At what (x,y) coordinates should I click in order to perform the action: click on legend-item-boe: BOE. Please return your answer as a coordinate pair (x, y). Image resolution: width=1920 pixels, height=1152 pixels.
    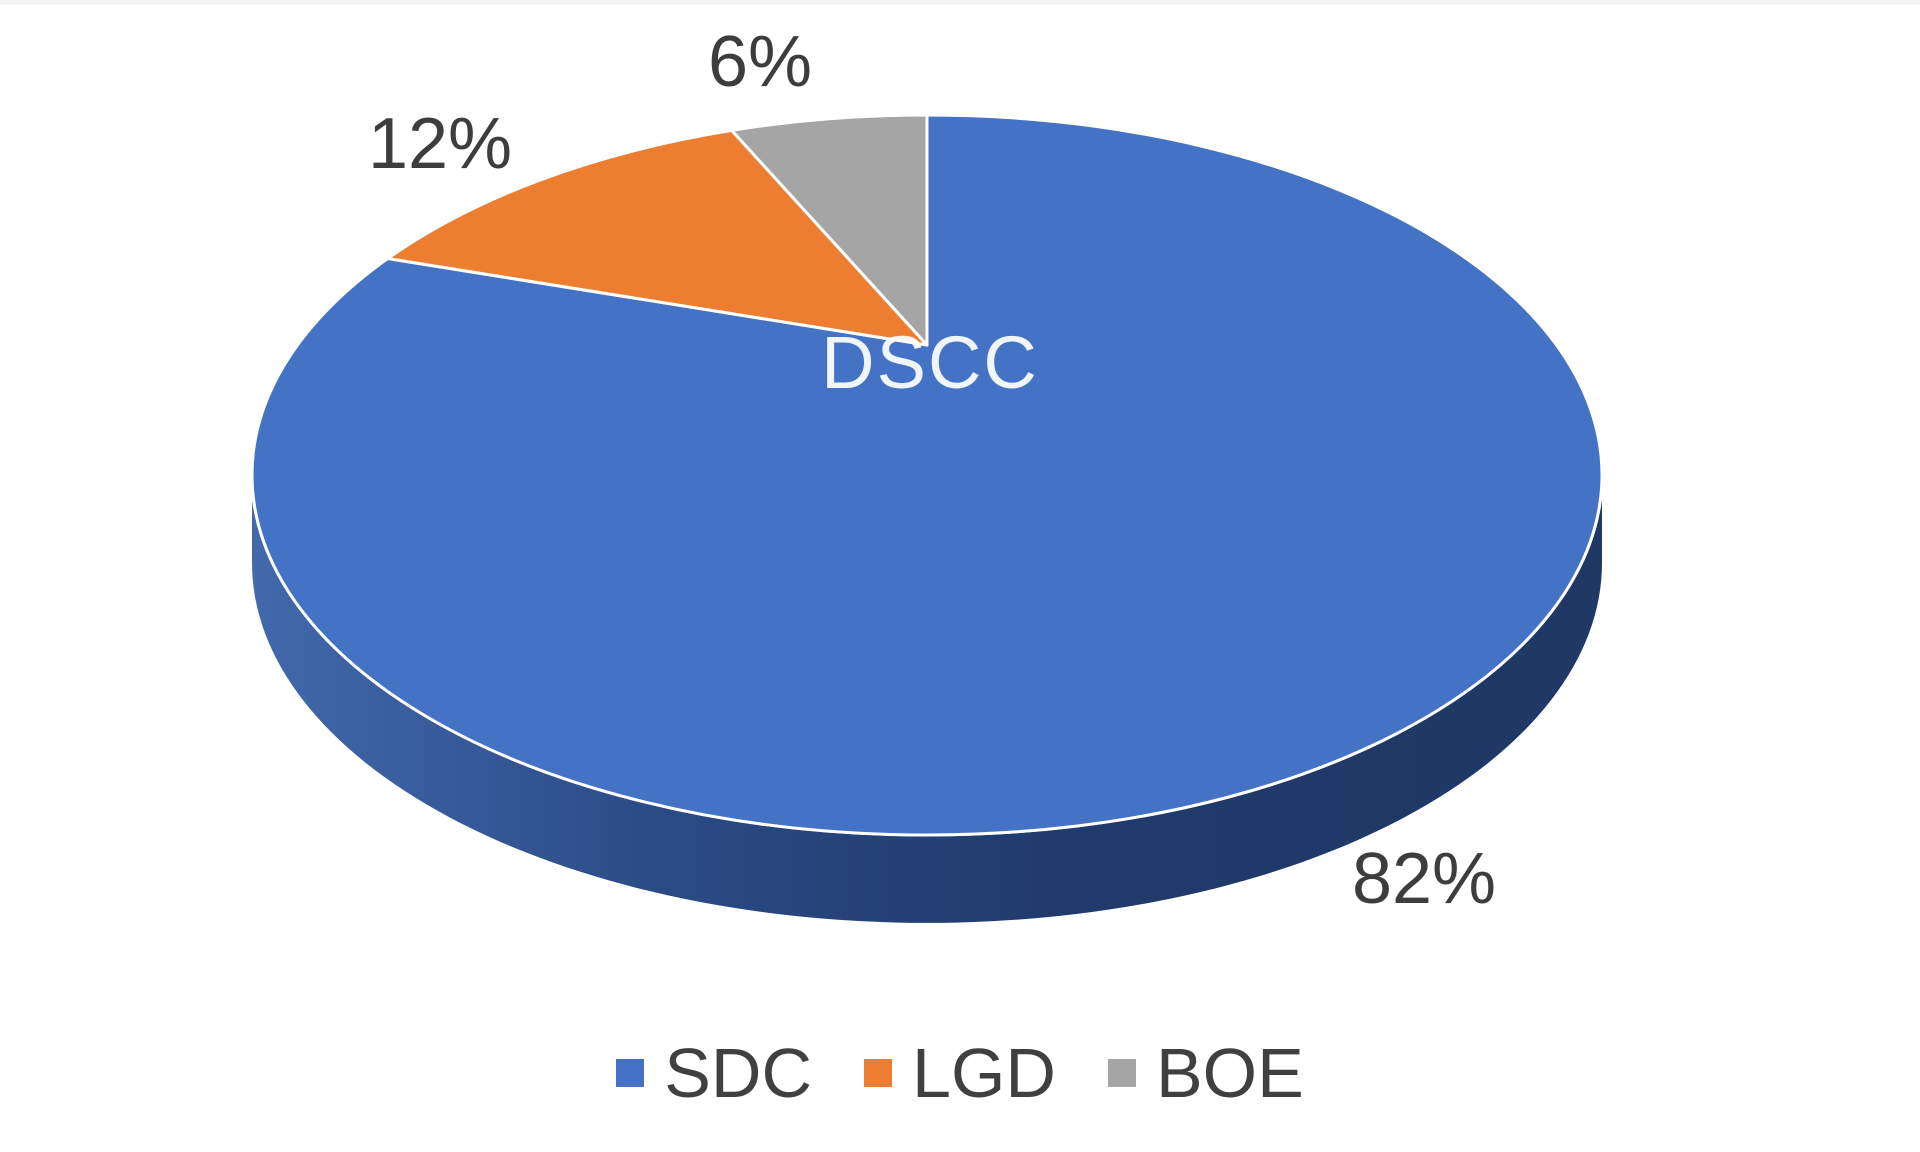
    Looking at the image, I should click on (1205, 1073).